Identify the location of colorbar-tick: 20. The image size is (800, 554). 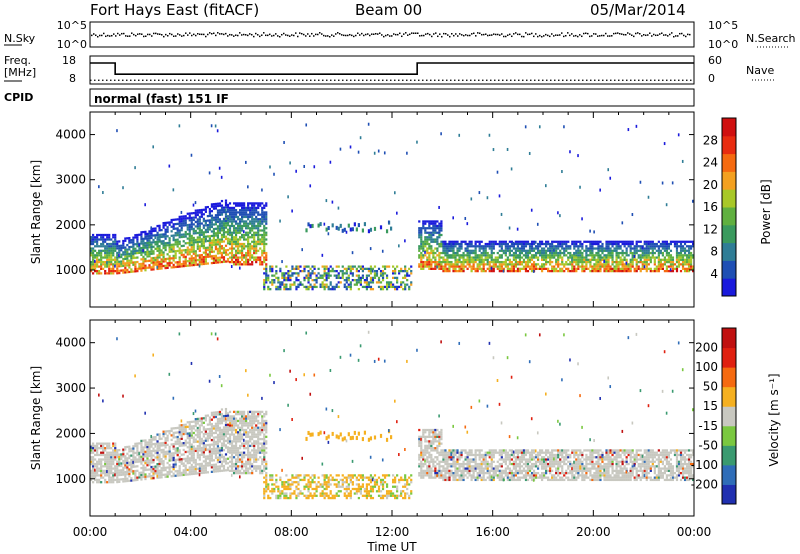
(710, 185).